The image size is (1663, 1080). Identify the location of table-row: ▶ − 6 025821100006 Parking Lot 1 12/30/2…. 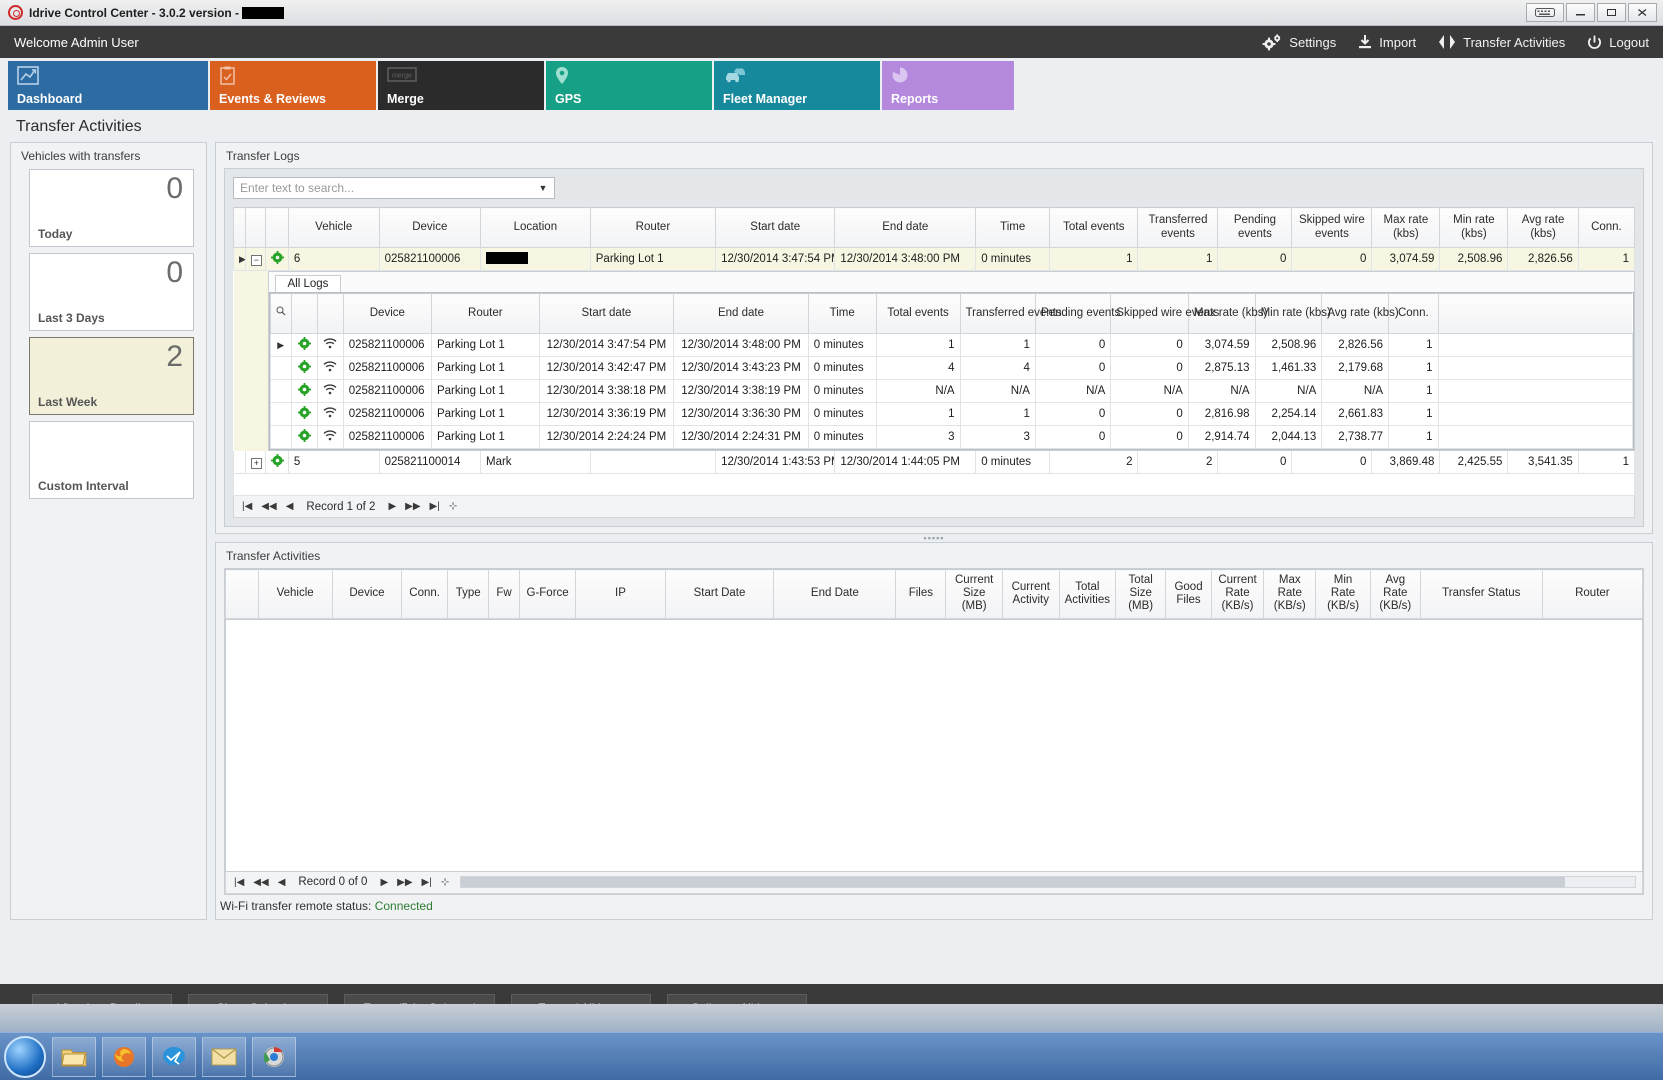
(934, 259).